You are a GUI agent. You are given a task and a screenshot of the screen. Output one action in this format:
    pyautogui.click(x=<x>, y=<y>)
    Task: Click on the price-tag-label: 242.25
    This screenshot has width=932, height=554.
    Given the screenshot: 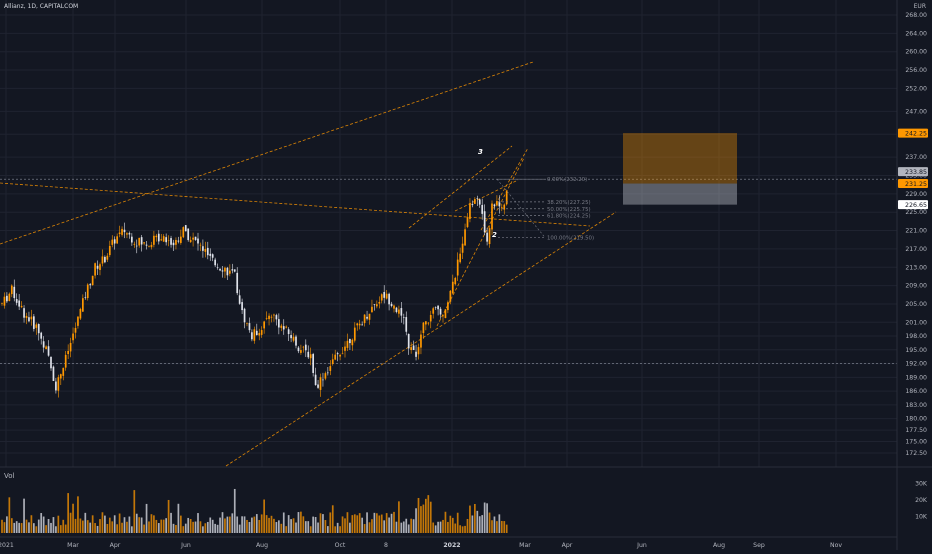 What is the action you would take?
    pyautogui.click(x=916, y=133)
    